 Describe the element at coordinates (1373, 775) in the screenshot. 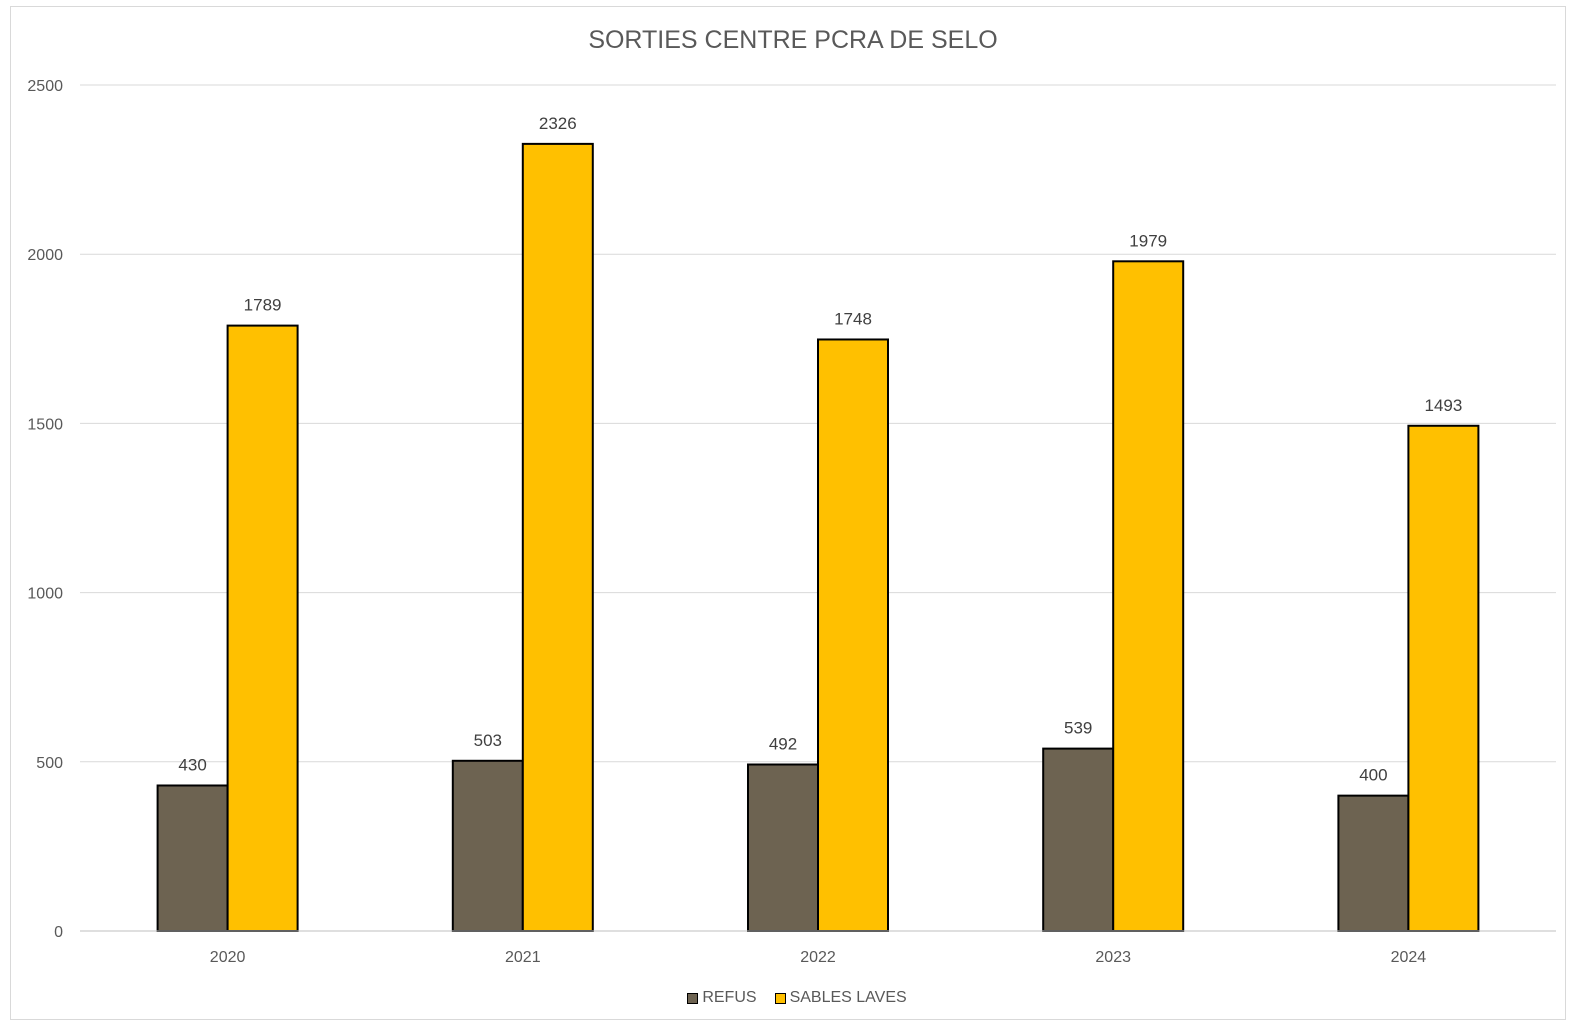

I see `data-label: 400` at that location.